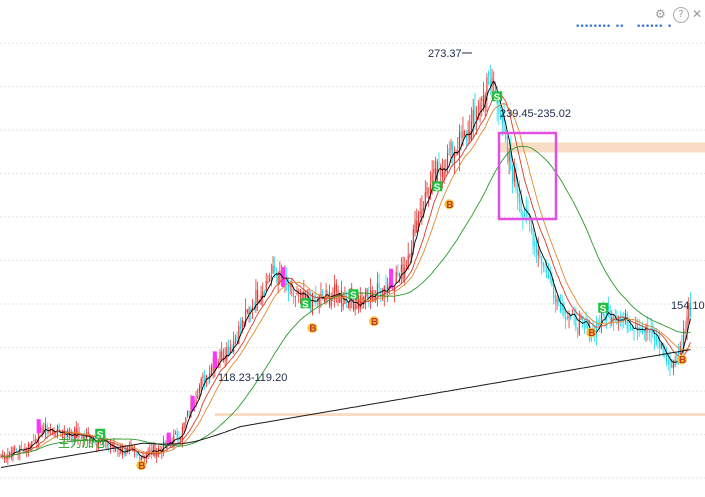  What do you see at coordinates (374, 322) in the screenshot?
I see `buy-signal-label: B` at bounding box center [374, 322].